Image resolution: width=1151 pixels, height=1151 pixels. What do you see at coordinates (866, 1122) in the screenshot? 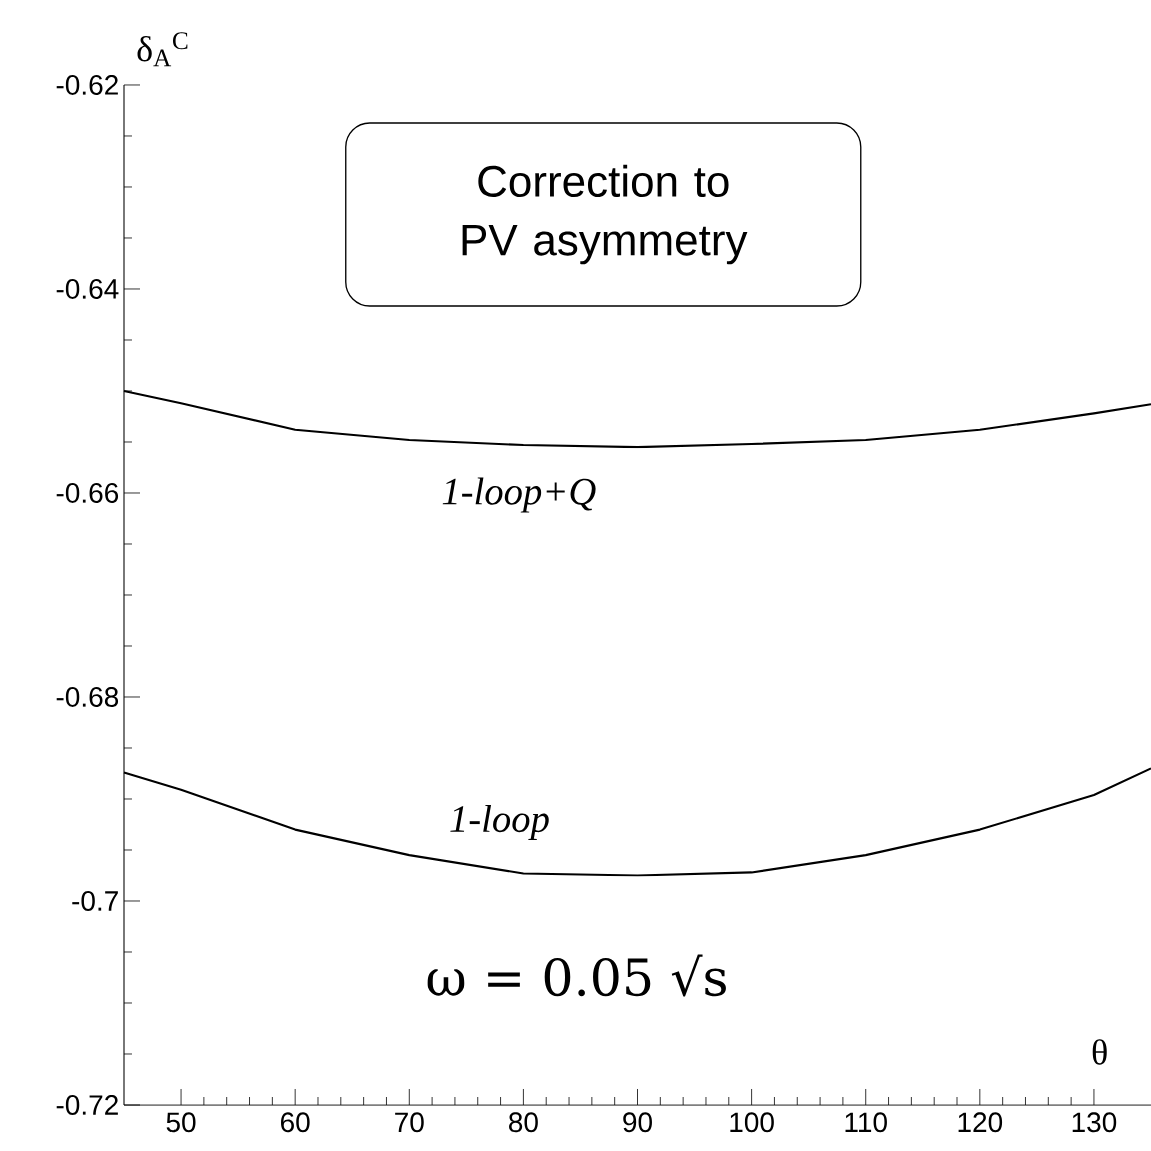
I see `x-tick-label: 110` at bounding box center [866, 1122].